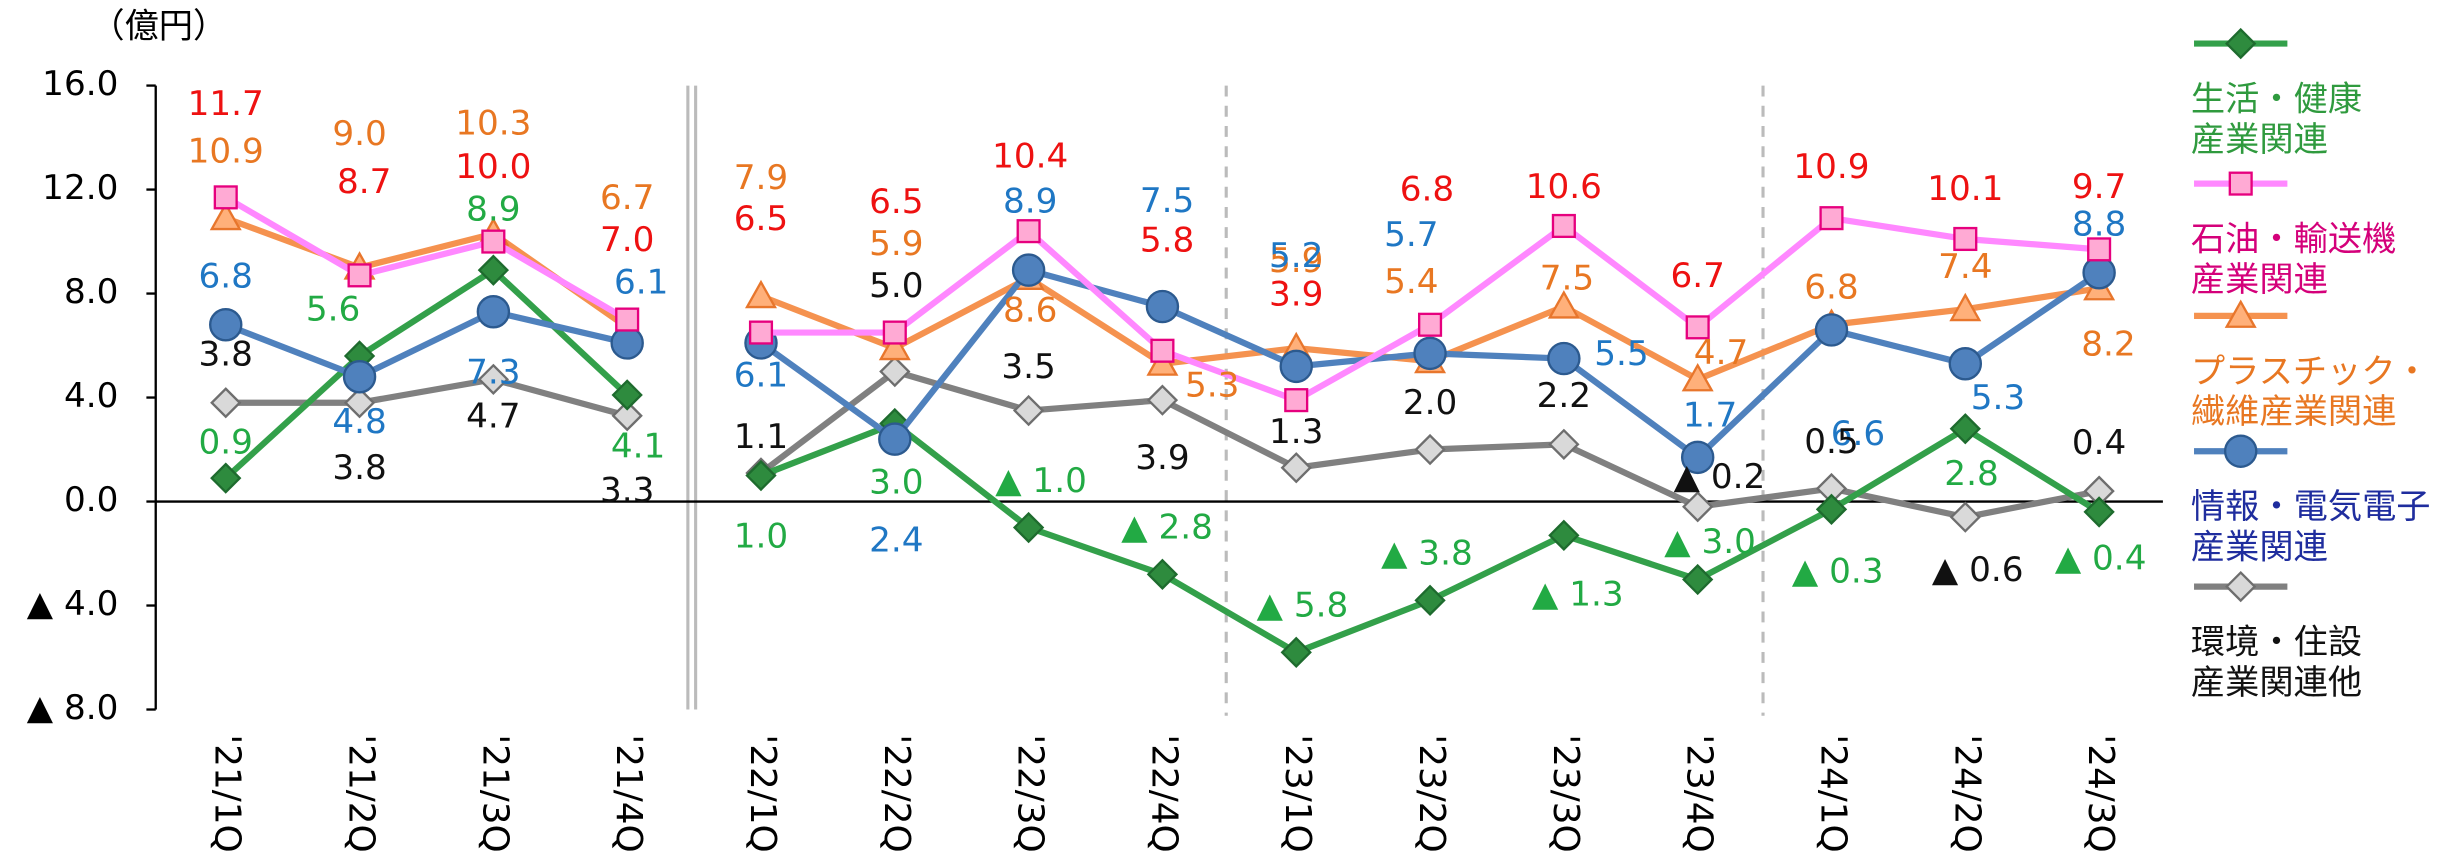  Describe the element at coordinates (80, 188) in the screenshot. I see `y-tick-label: 12.0` at that location.